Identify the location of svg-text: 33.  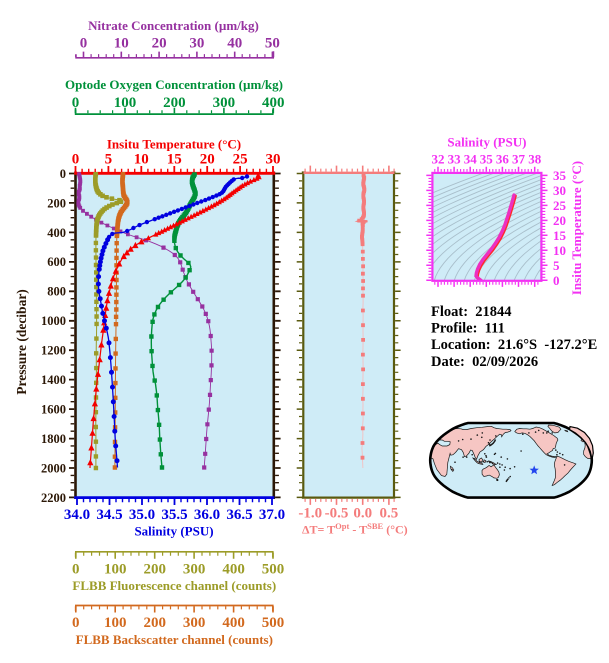
(455, 158).